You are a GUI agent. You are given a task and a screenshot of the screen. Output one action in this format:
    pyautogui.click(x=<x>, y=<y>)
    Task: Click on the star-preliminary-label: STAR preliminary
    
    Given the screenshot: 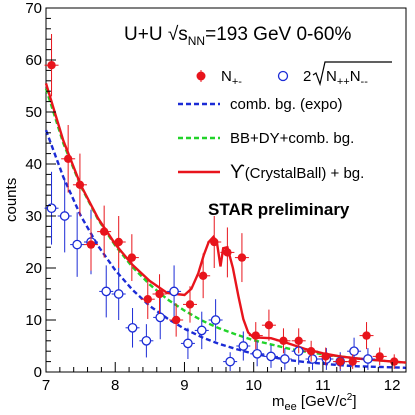 What is the action you would take?
    pyautogui.click(x=279, y=209)
    